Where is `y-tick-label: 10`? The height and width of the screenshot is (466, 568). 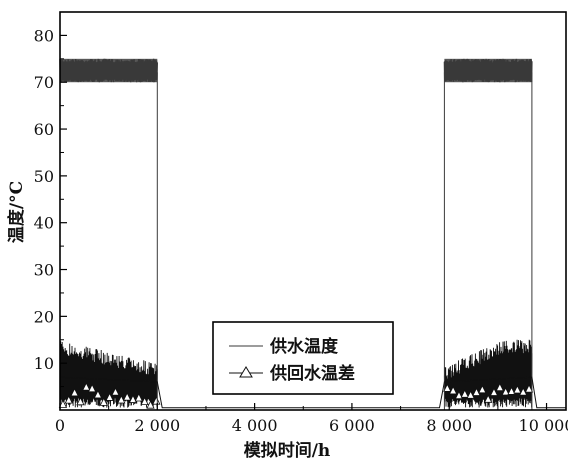
y-tick-label: 10 is located at coordinates (44, 363).